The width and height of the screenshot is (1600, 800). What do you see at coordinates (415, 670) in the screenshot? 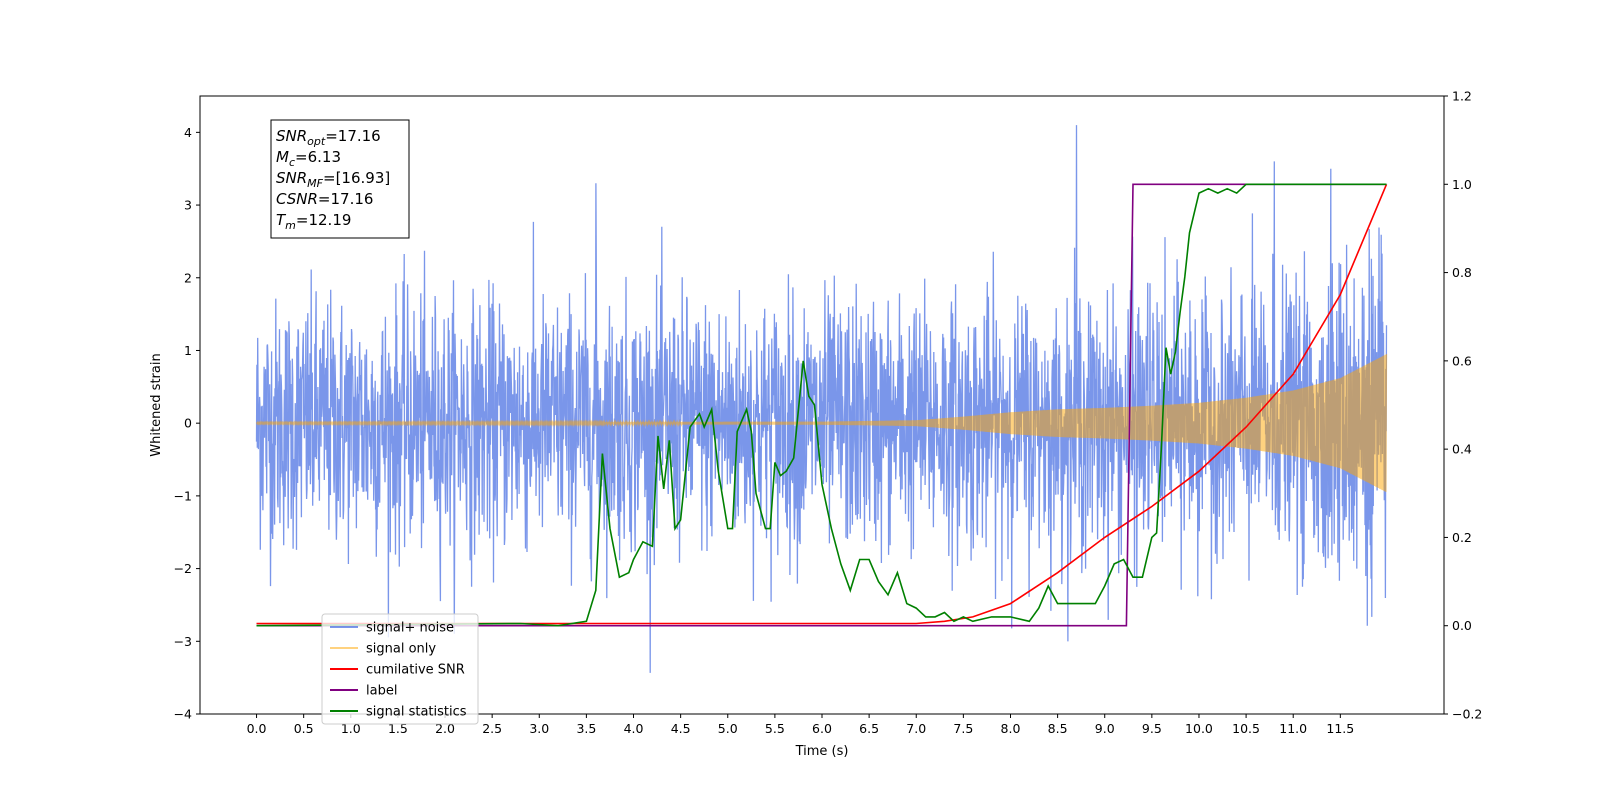
I see `legend-label: cumilative SNR` at bounding box center [415, 670].